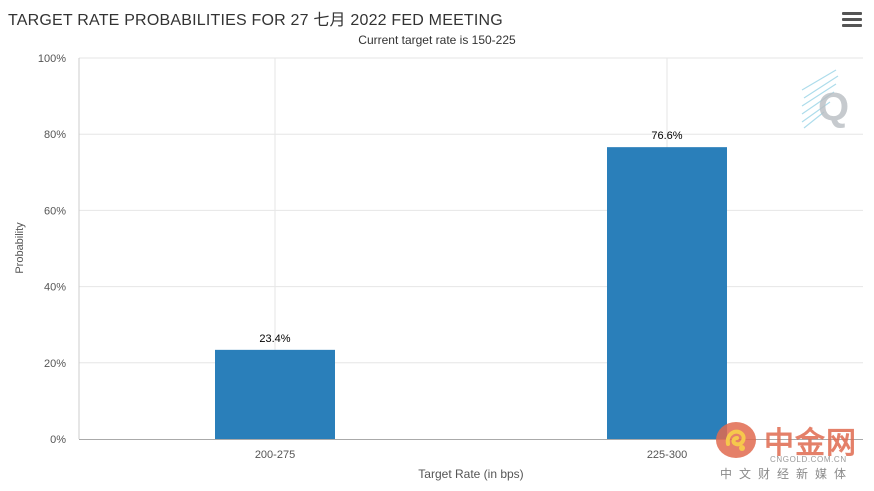 The width and height of the screenshot is (874, 491). Describe the element at coordinates (736, 440) in the screenshot. I see `cngold-logo-icon` at that location.